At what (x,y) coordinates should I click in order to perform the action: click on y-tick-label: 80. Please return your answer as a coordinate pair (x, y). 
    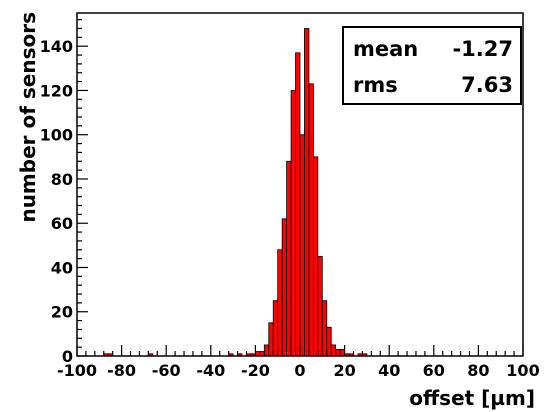
    Looking at the image, I should click on (62, 179).